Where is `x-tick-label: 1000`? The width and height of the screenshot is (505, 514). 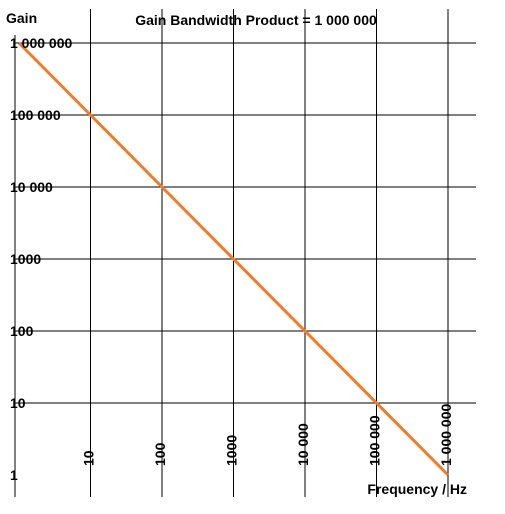
x-tick-label: 1000 is located at coordinates (232, 450).